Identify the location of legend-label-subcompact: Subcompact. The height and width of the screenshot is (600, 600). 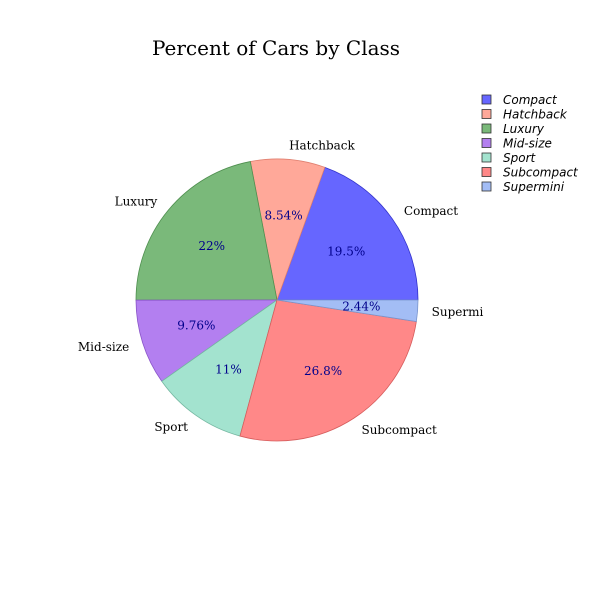
(541, 173).